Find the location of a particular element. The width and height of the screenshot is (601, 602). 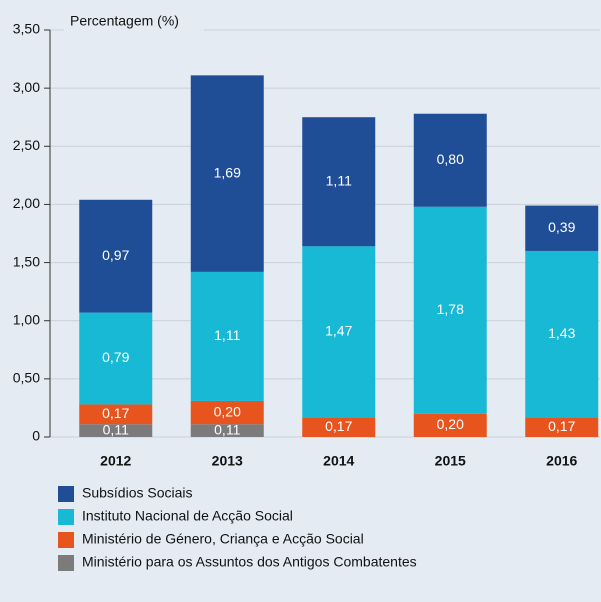

legend-label: Subsídios Sociais is located at coordinates (137, 493).